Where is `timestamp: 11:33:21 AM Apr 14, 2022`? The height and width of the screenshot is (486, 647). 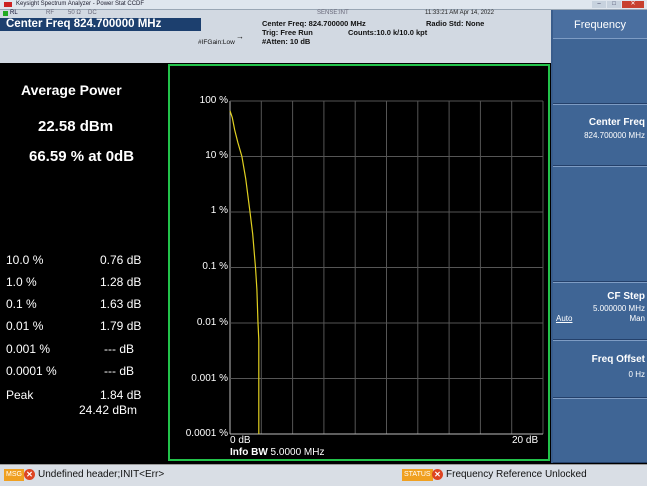
timestamp: 11:33:21 AM Apr 14, 2022 is located at coordinates (459, 13).